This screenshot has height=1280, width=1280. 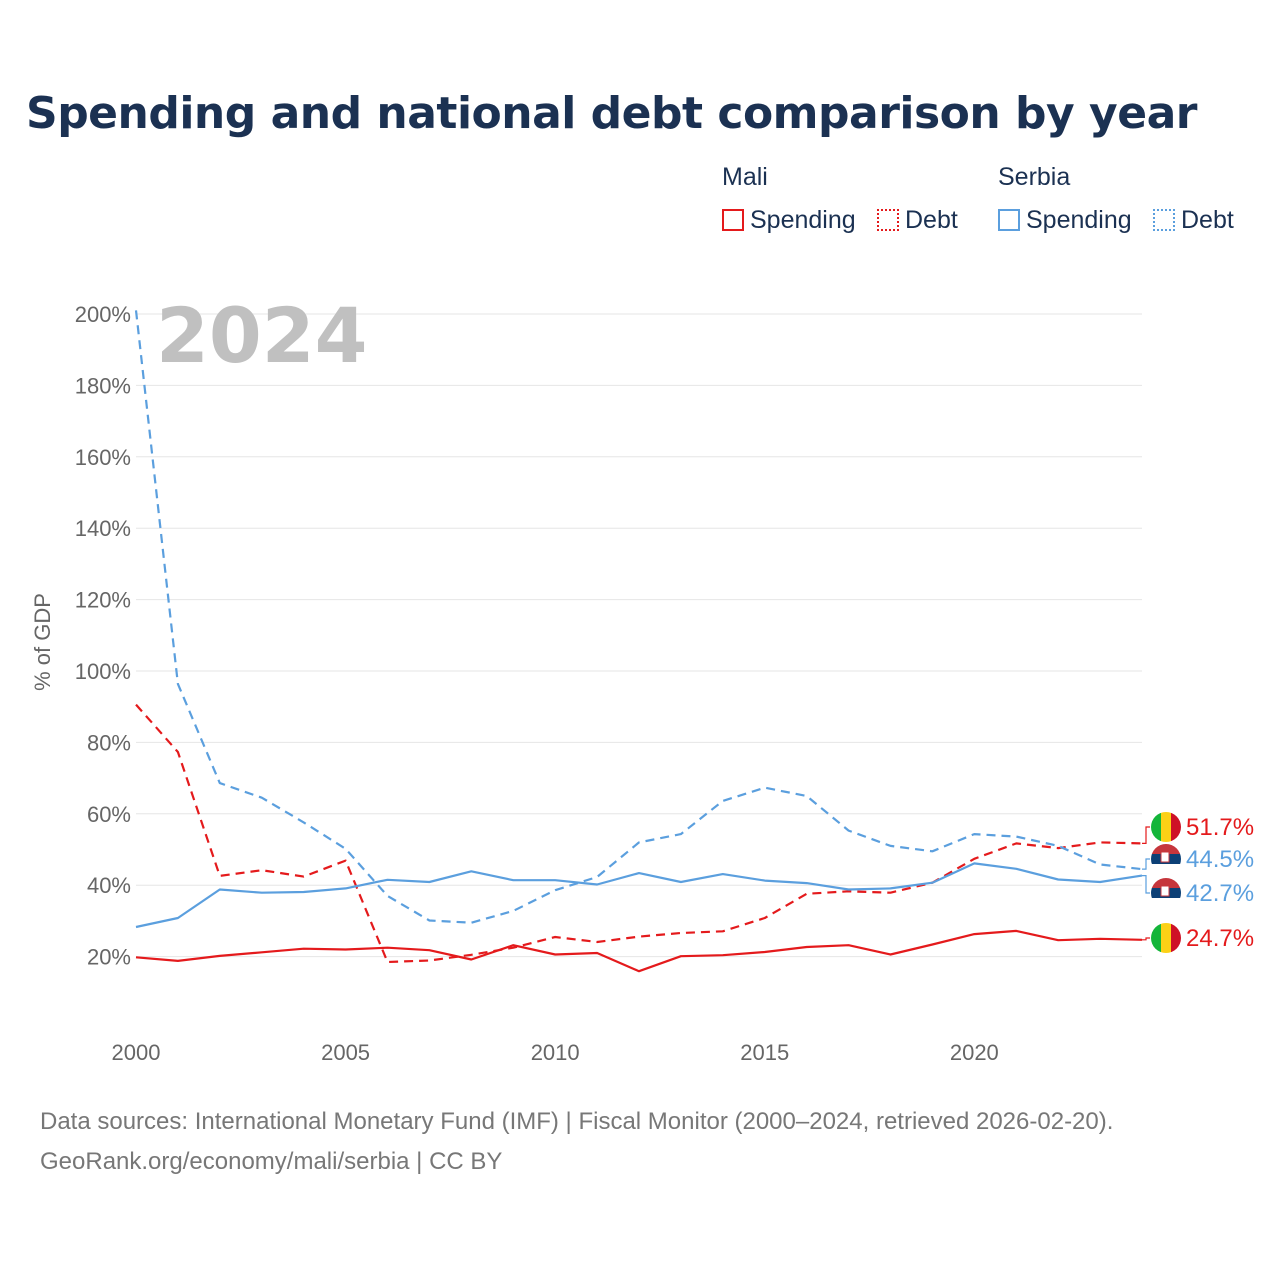 What do you see at coordinates (345, 1052) in the screenshot?
I see `x-tick-label: 2005` at bounding box center [345, 1052].